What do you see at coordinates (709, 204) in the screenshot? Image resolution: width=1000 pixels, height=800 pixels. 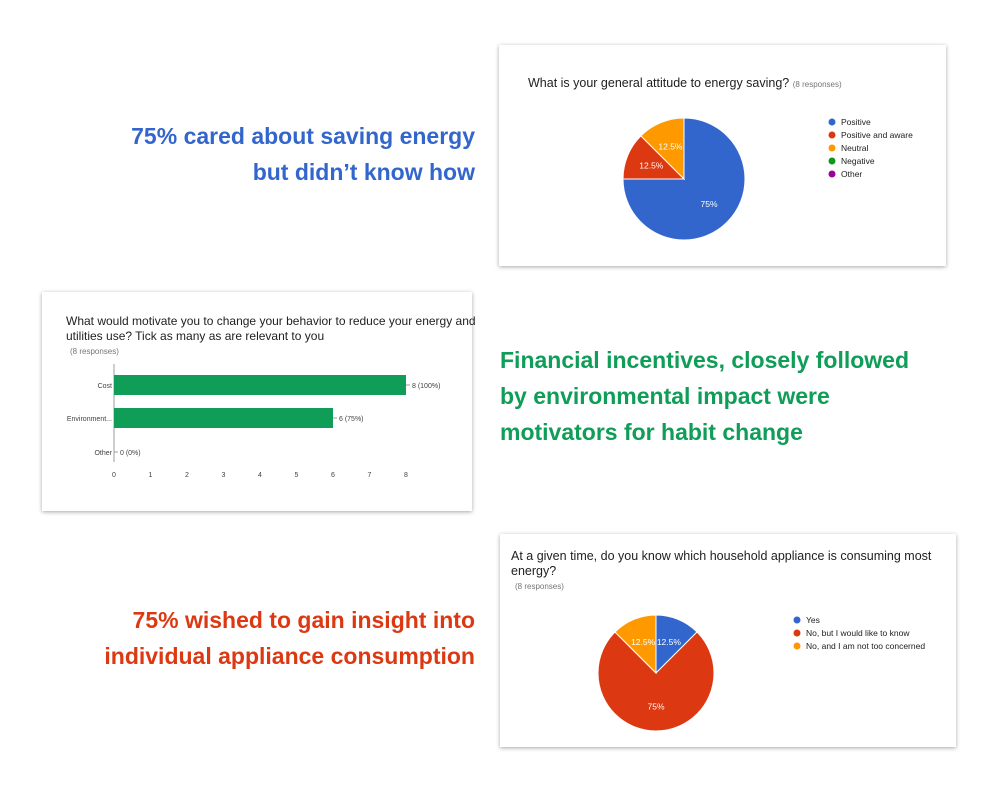 I see `attitude-slice-label-positive: 75%` at bounding box center [709, 204].